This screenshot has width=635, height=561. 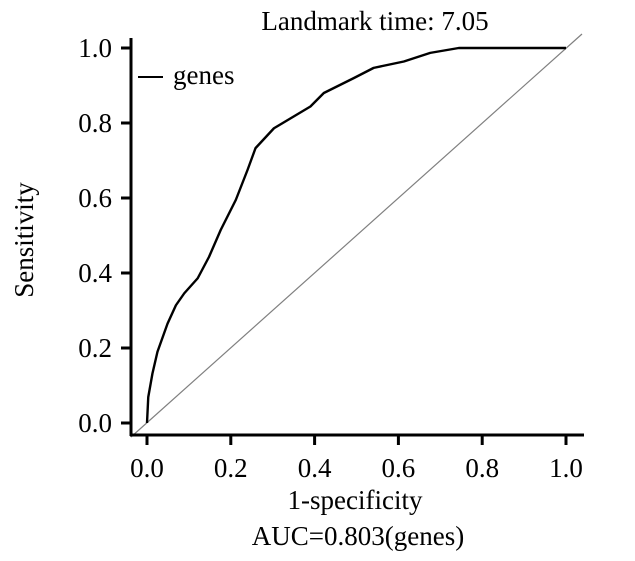 I want to click on auc-caption: AUC=0.803(genes), so click(x=358, y=536).